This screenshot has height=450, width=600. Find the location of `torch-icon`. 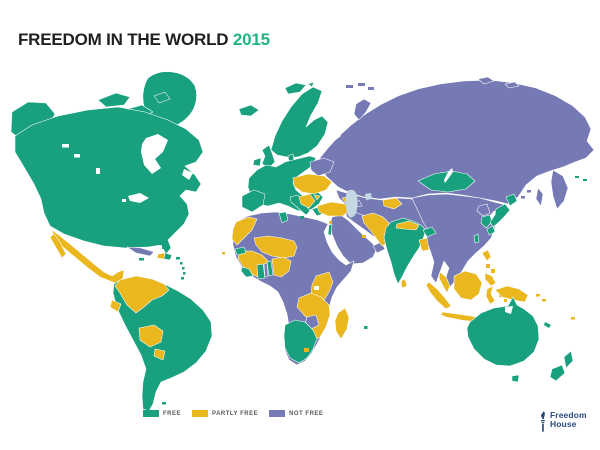

torch-icon is located at coordinates (543, 421).